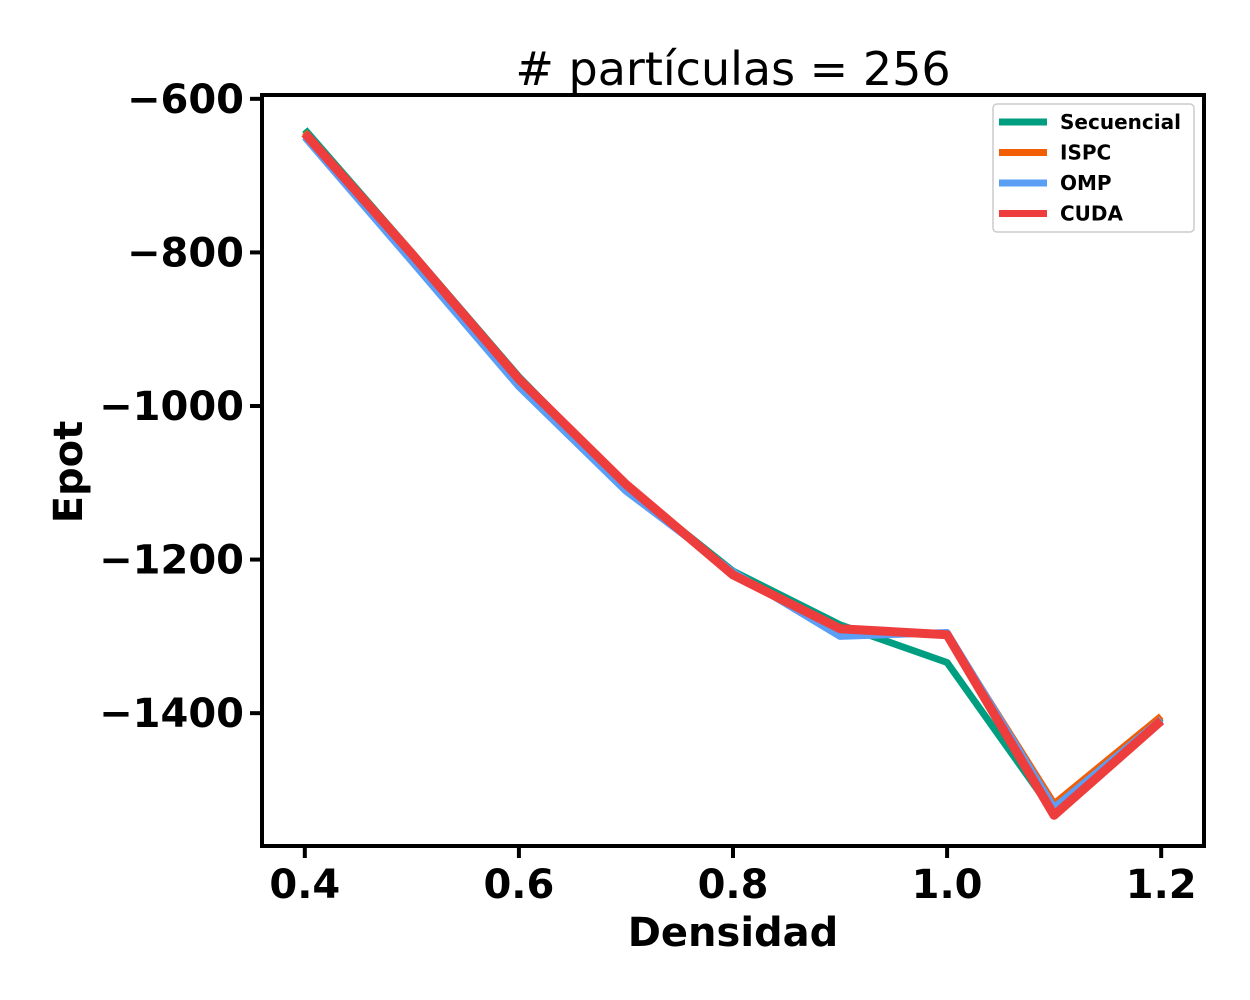 Image resolution: width=1250 pixels, height=1000 pixels. What do you see at coordinates (1085, 153) in the screenshot?
I see `legend-label-ispc: ISPC` at bounding box center [1085, 153].